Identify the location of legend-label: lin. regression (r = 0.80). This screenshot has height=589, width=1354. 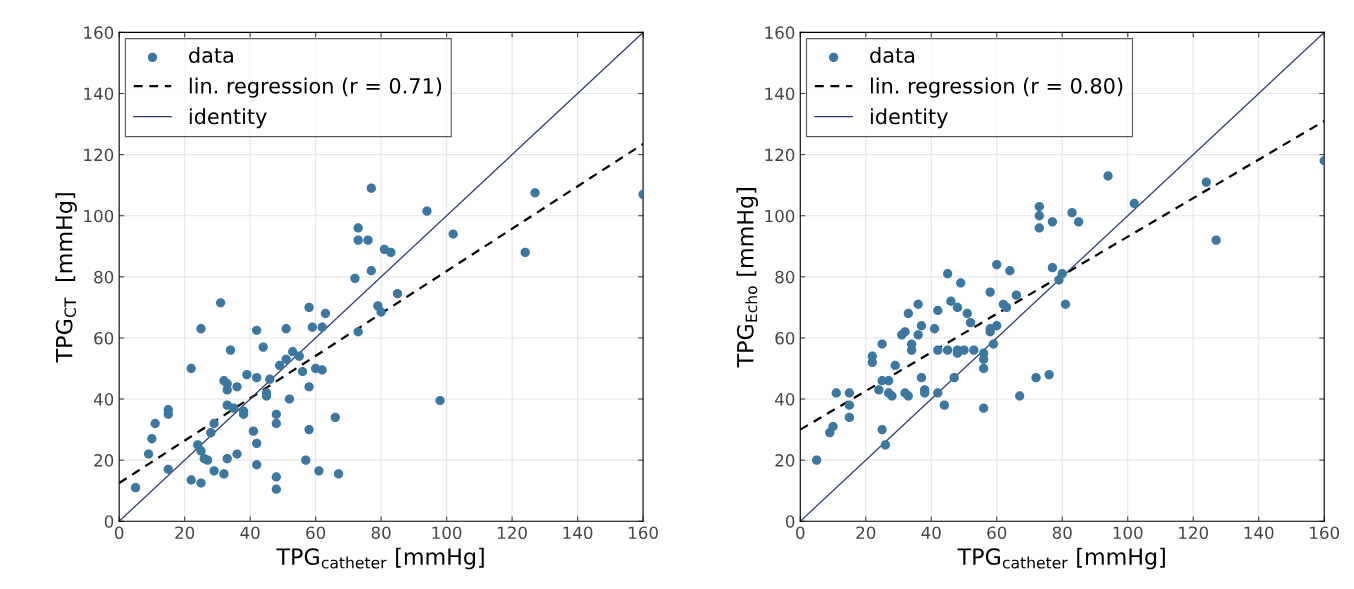
(996, 87).